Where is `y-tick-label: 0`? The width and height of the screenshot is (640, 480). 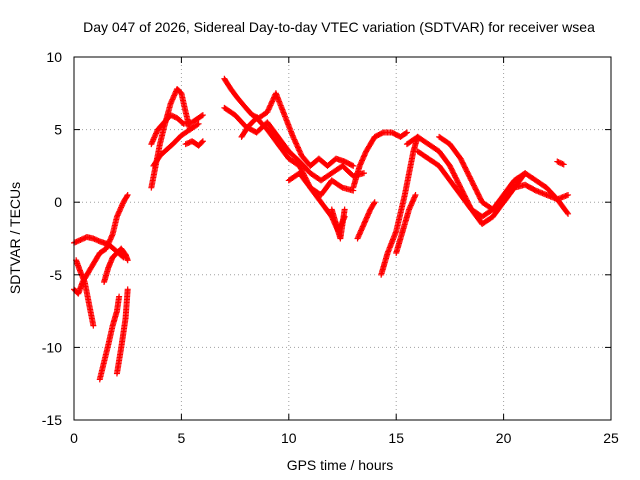
y-tick-label: 0 is located at coordinates (58, 202).